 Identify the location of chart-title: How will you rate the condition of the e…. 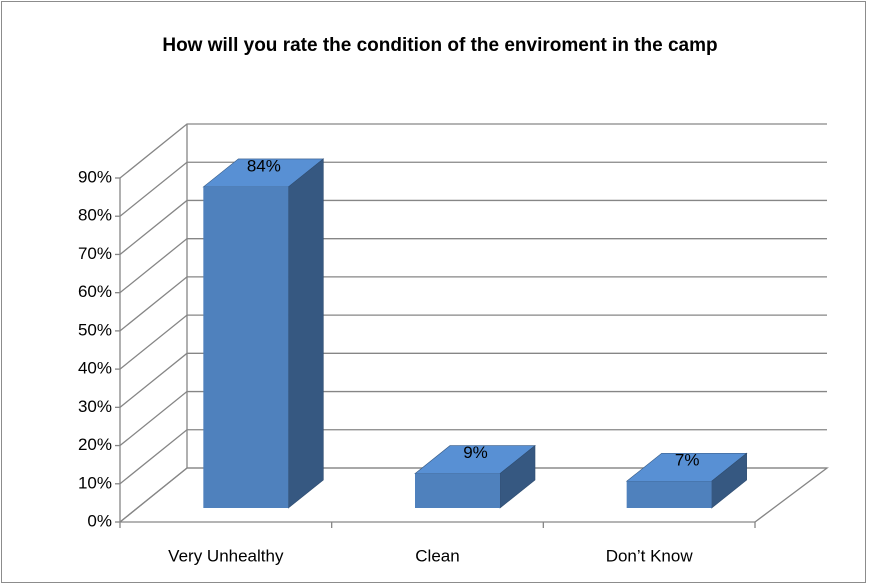
(440, 45).